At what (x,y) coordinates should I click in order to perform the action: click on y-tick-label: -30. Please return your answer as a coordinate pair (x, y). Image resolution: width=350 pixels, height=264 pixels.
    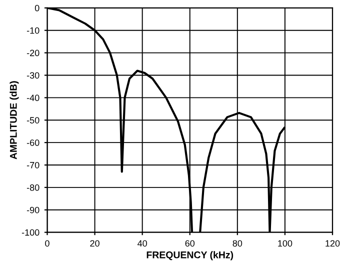
    Looking at the image, I should click on (33, 75).